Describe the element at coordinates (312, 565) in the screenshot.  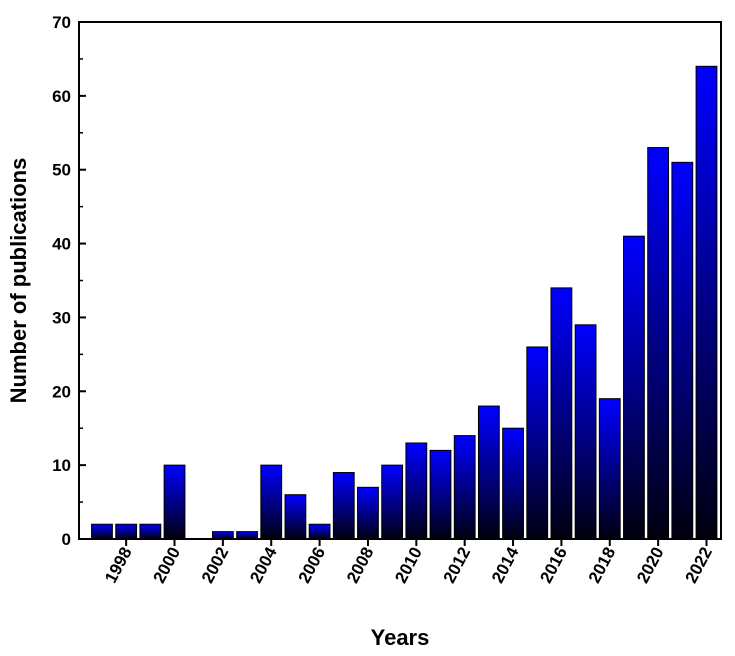
I see `x-tick-label: 2006` at that location.